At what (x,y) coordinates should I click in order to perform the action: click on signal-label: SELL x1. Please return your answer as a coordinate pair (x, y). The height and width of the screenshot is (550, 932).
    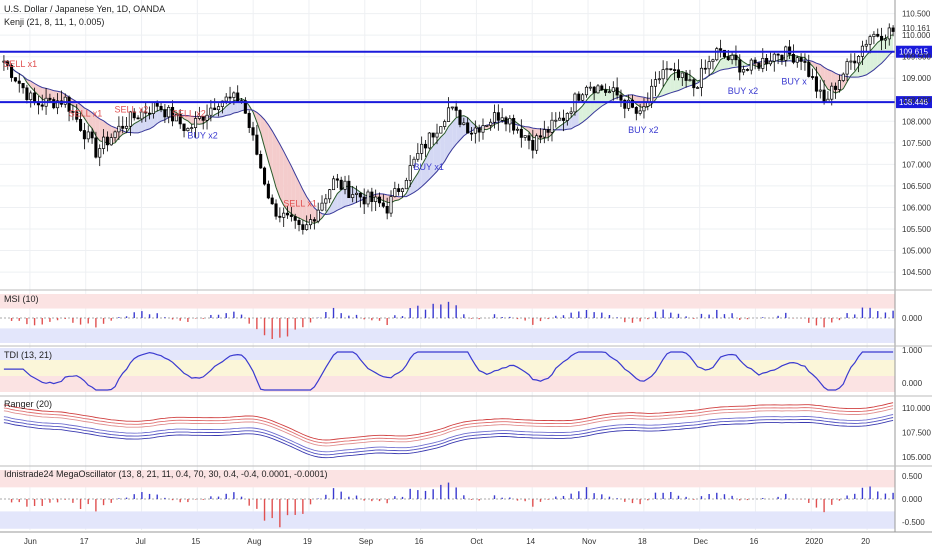
    Looking at the image, I should click on (86, 113).